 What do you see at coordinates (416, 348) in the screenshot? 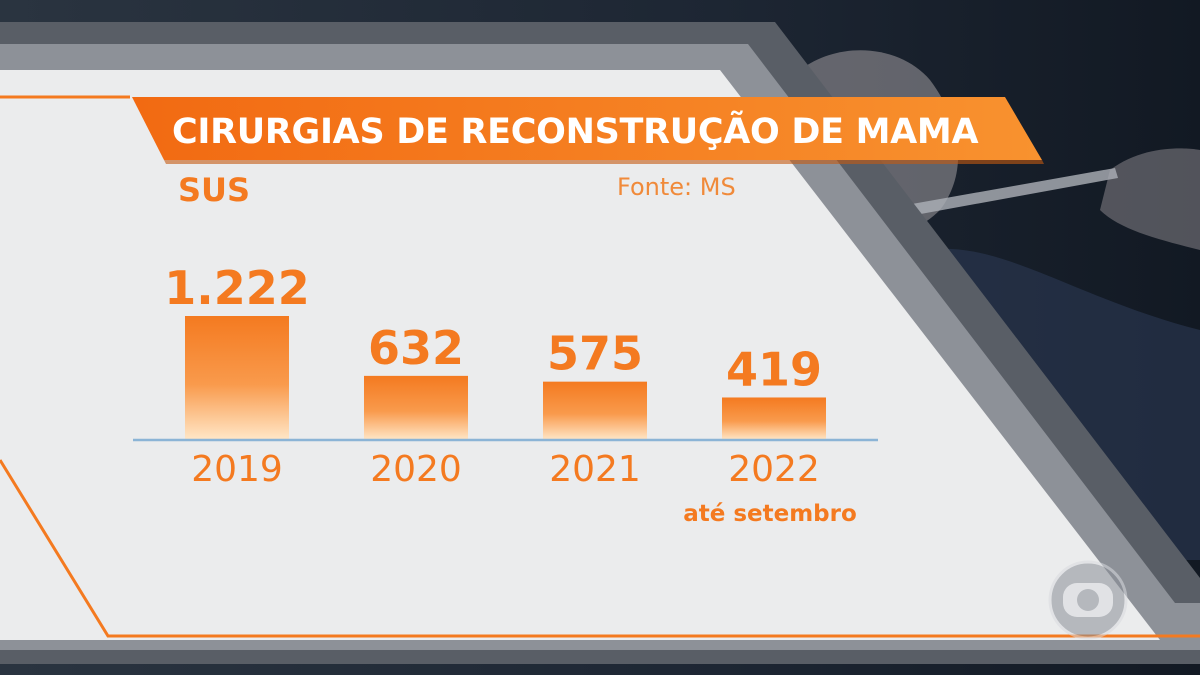
I see `value-label-2020: 632` at bounding box center [416, 348].